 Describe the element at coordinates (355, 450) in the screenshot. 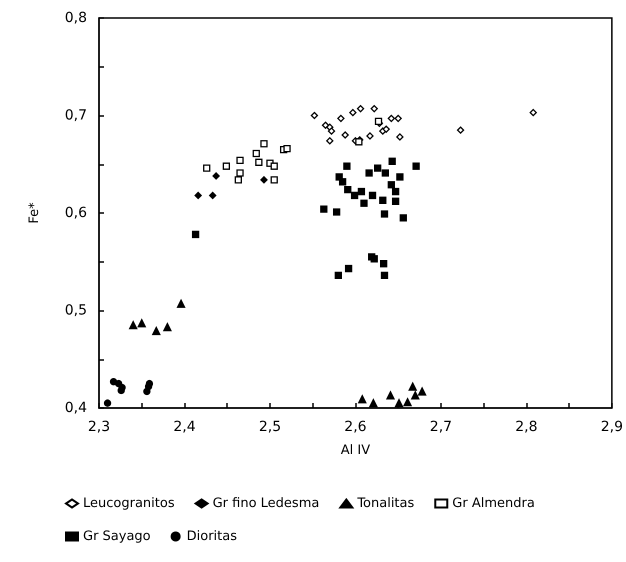

I see `x-axis-title: Al IV` at that location.